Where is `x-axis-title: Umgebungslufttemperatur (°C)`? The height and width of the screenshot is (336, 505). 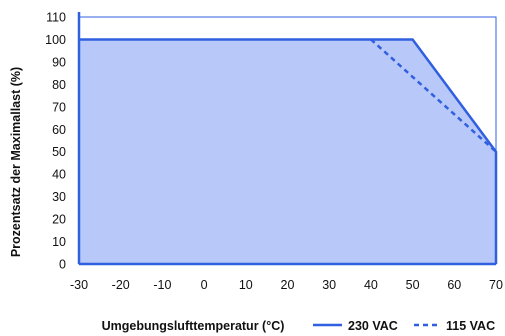
x-axis-title: Umgebungslufttemperatur (°C) is located at coordinates (193, 326).